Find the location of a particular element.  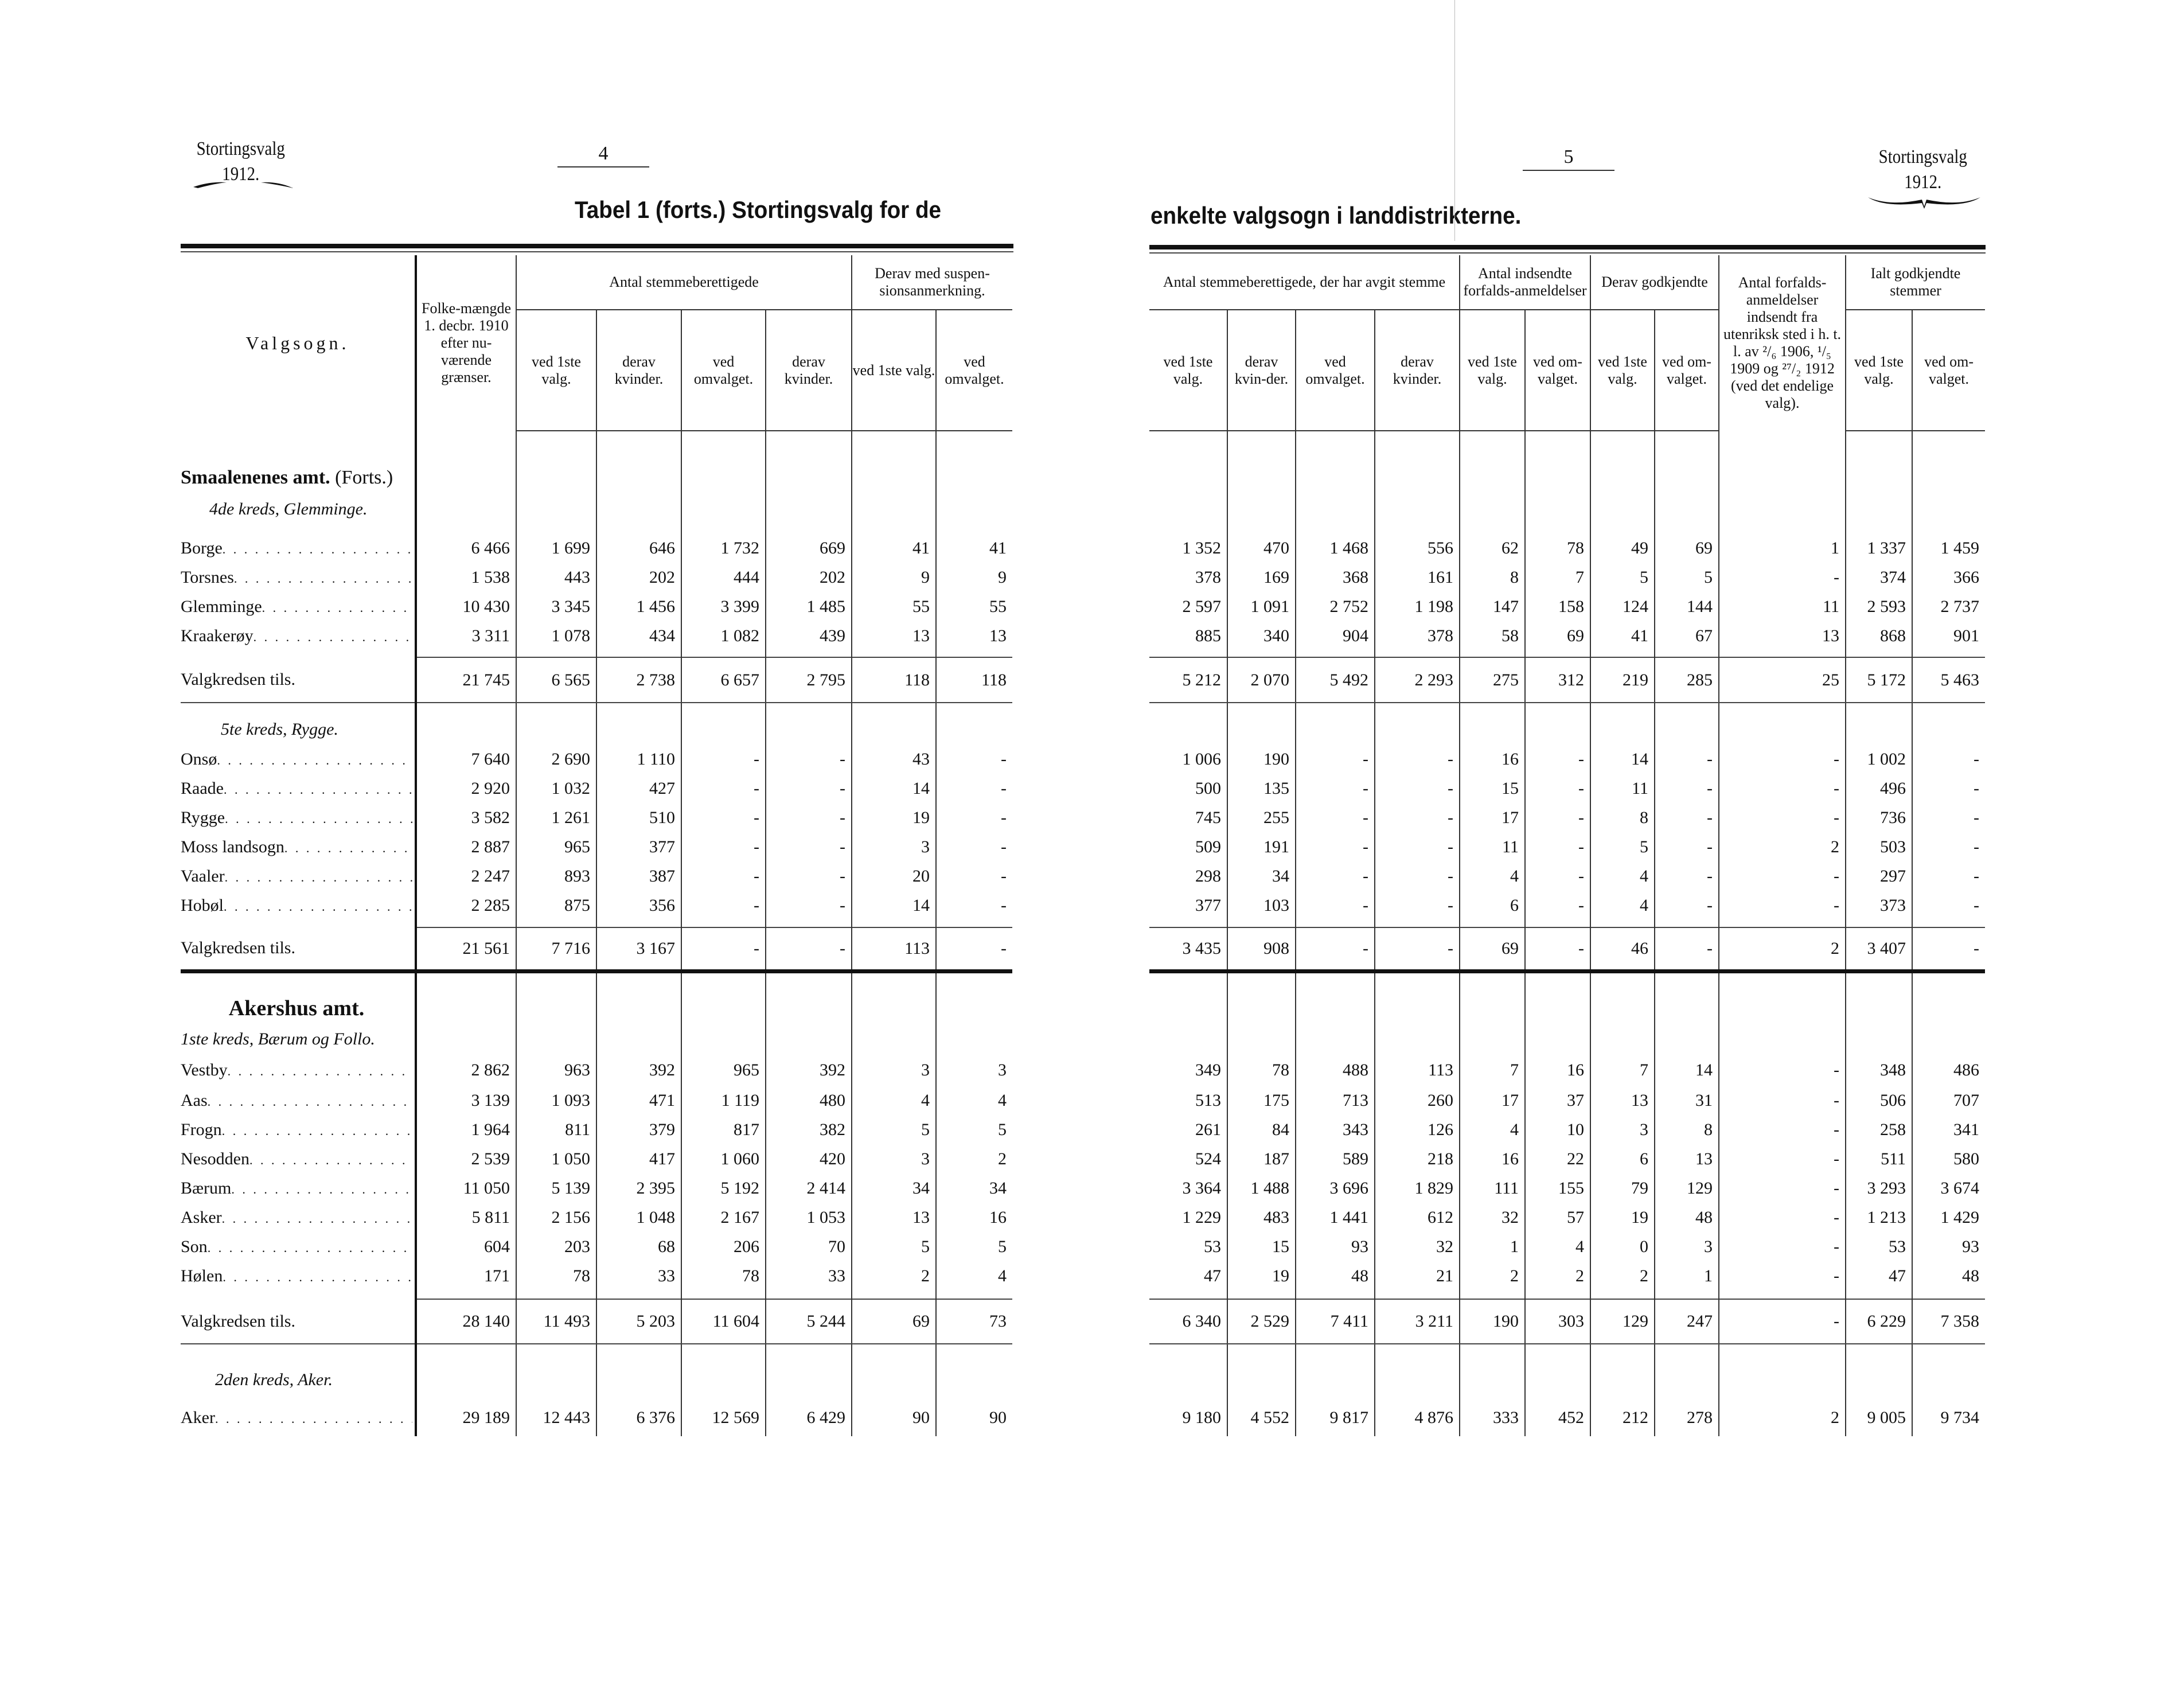

value-cell: 11 050 is located at coordinates (465, 1188).